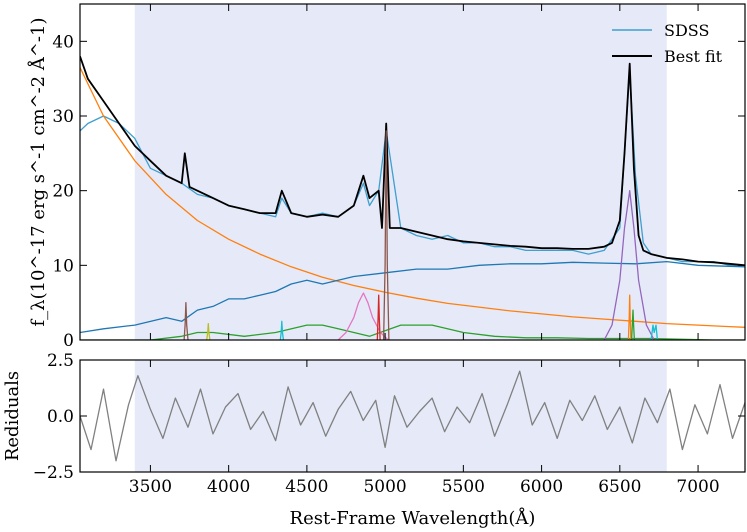 Image resolution: width=747 pixels, height=532 pixels. What do you see at coordinates (306, 487) in the screenshot?
I see `x-tick-label: 4500` at bounding box center [306, 487].